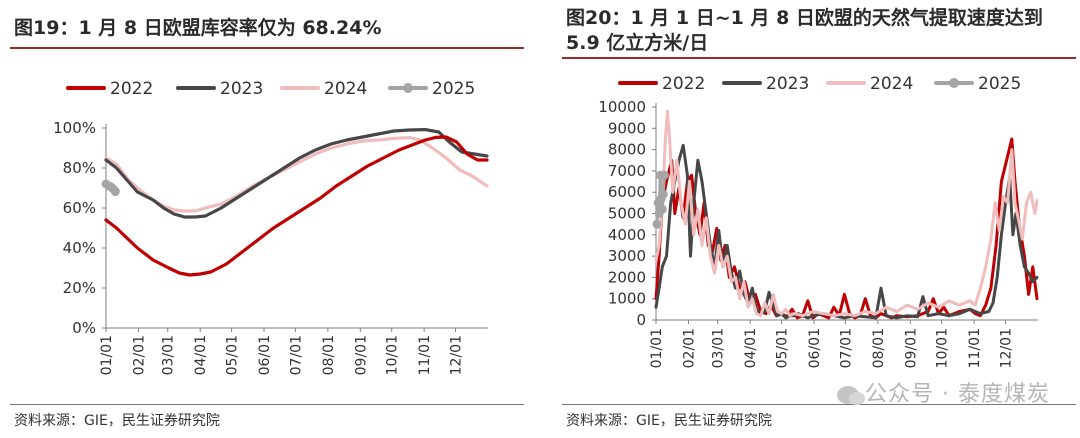 This screenshot has height=438, width=1080. Describe the element at coordinates (79, 288) in the screenshot. I see `y-tick-label: 20%` at that location.